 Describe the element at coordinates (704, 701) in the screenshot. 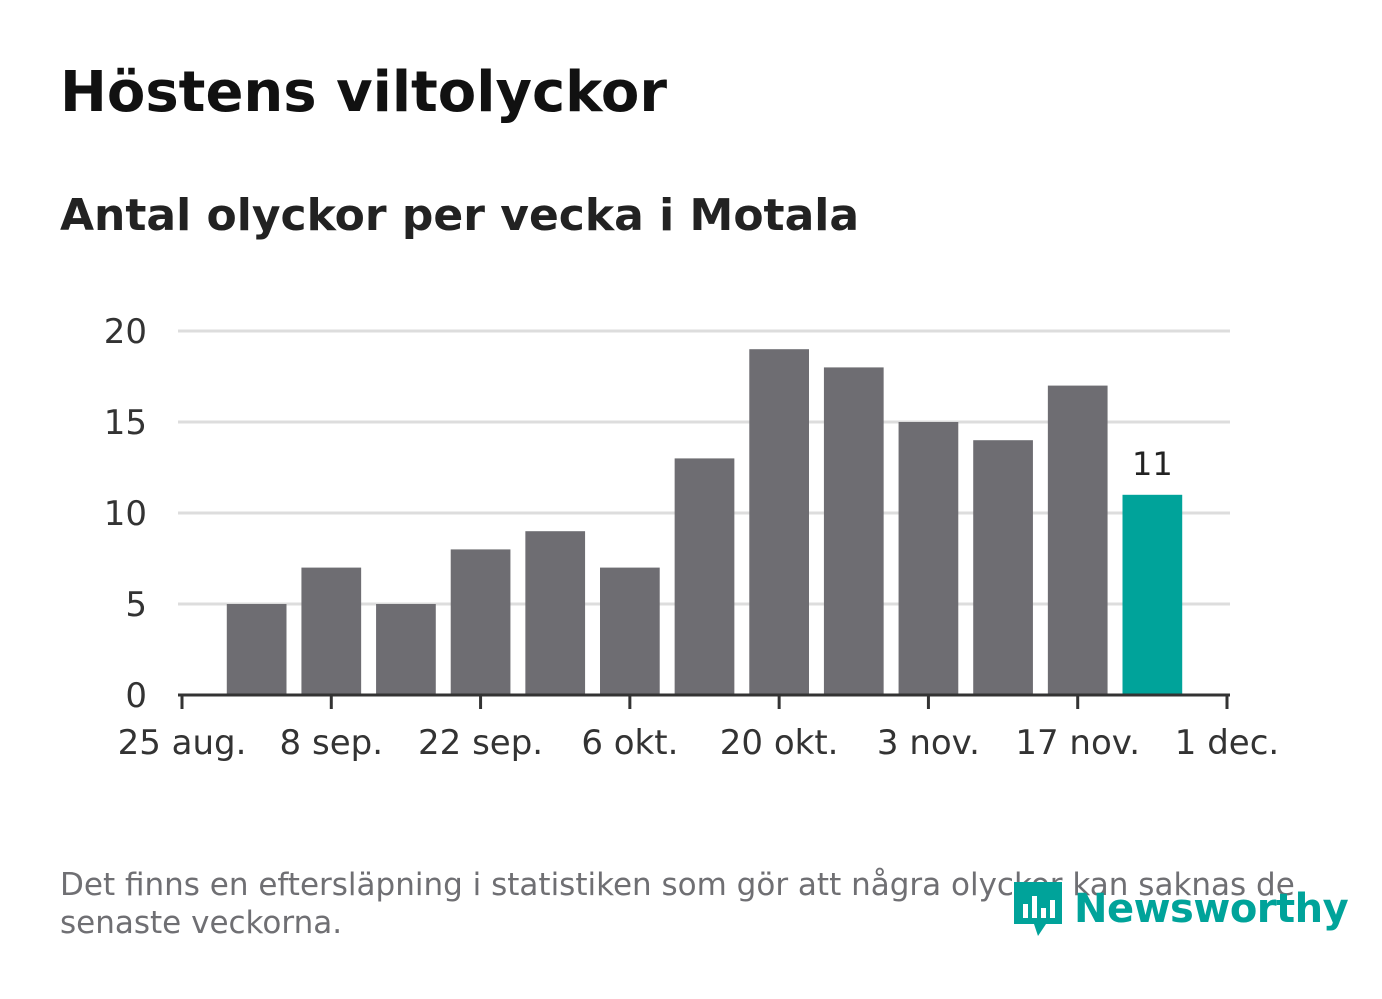

I see `axes` at that location.